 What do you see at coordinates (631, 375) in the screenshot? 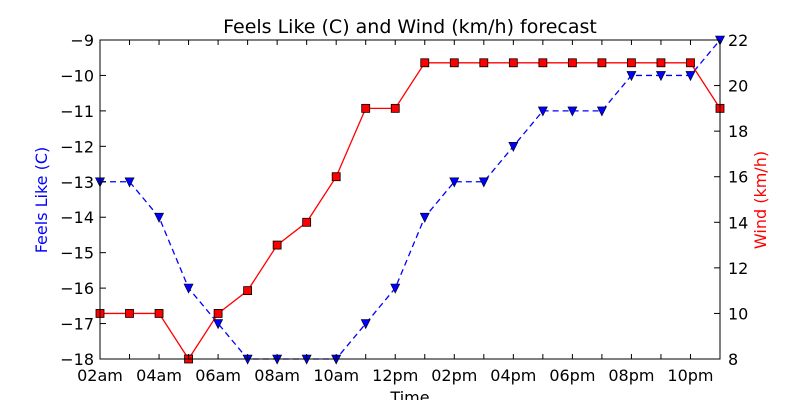
I see `x-tick-label: 08pm` at bounding box center [631, 375].